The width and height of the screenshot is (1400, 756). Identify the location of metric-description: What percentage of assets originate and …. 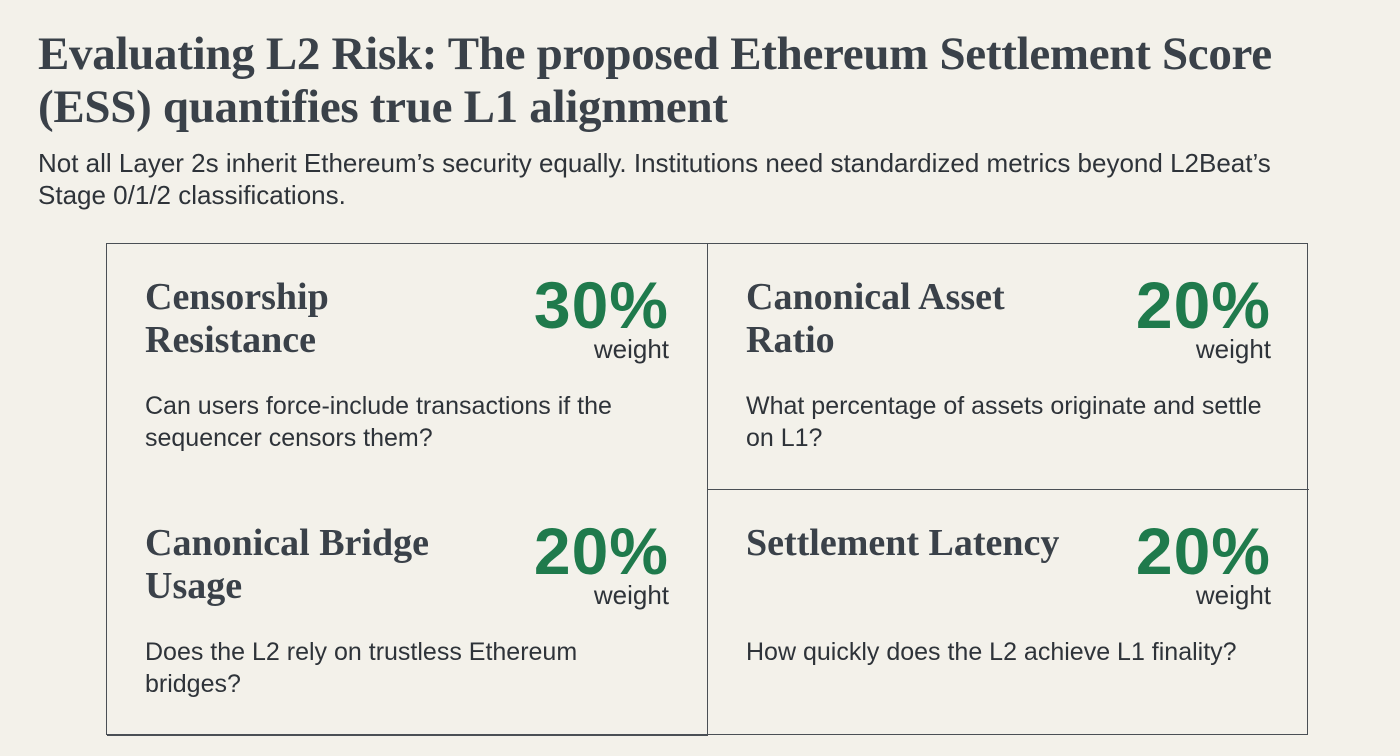
(1004, 422).